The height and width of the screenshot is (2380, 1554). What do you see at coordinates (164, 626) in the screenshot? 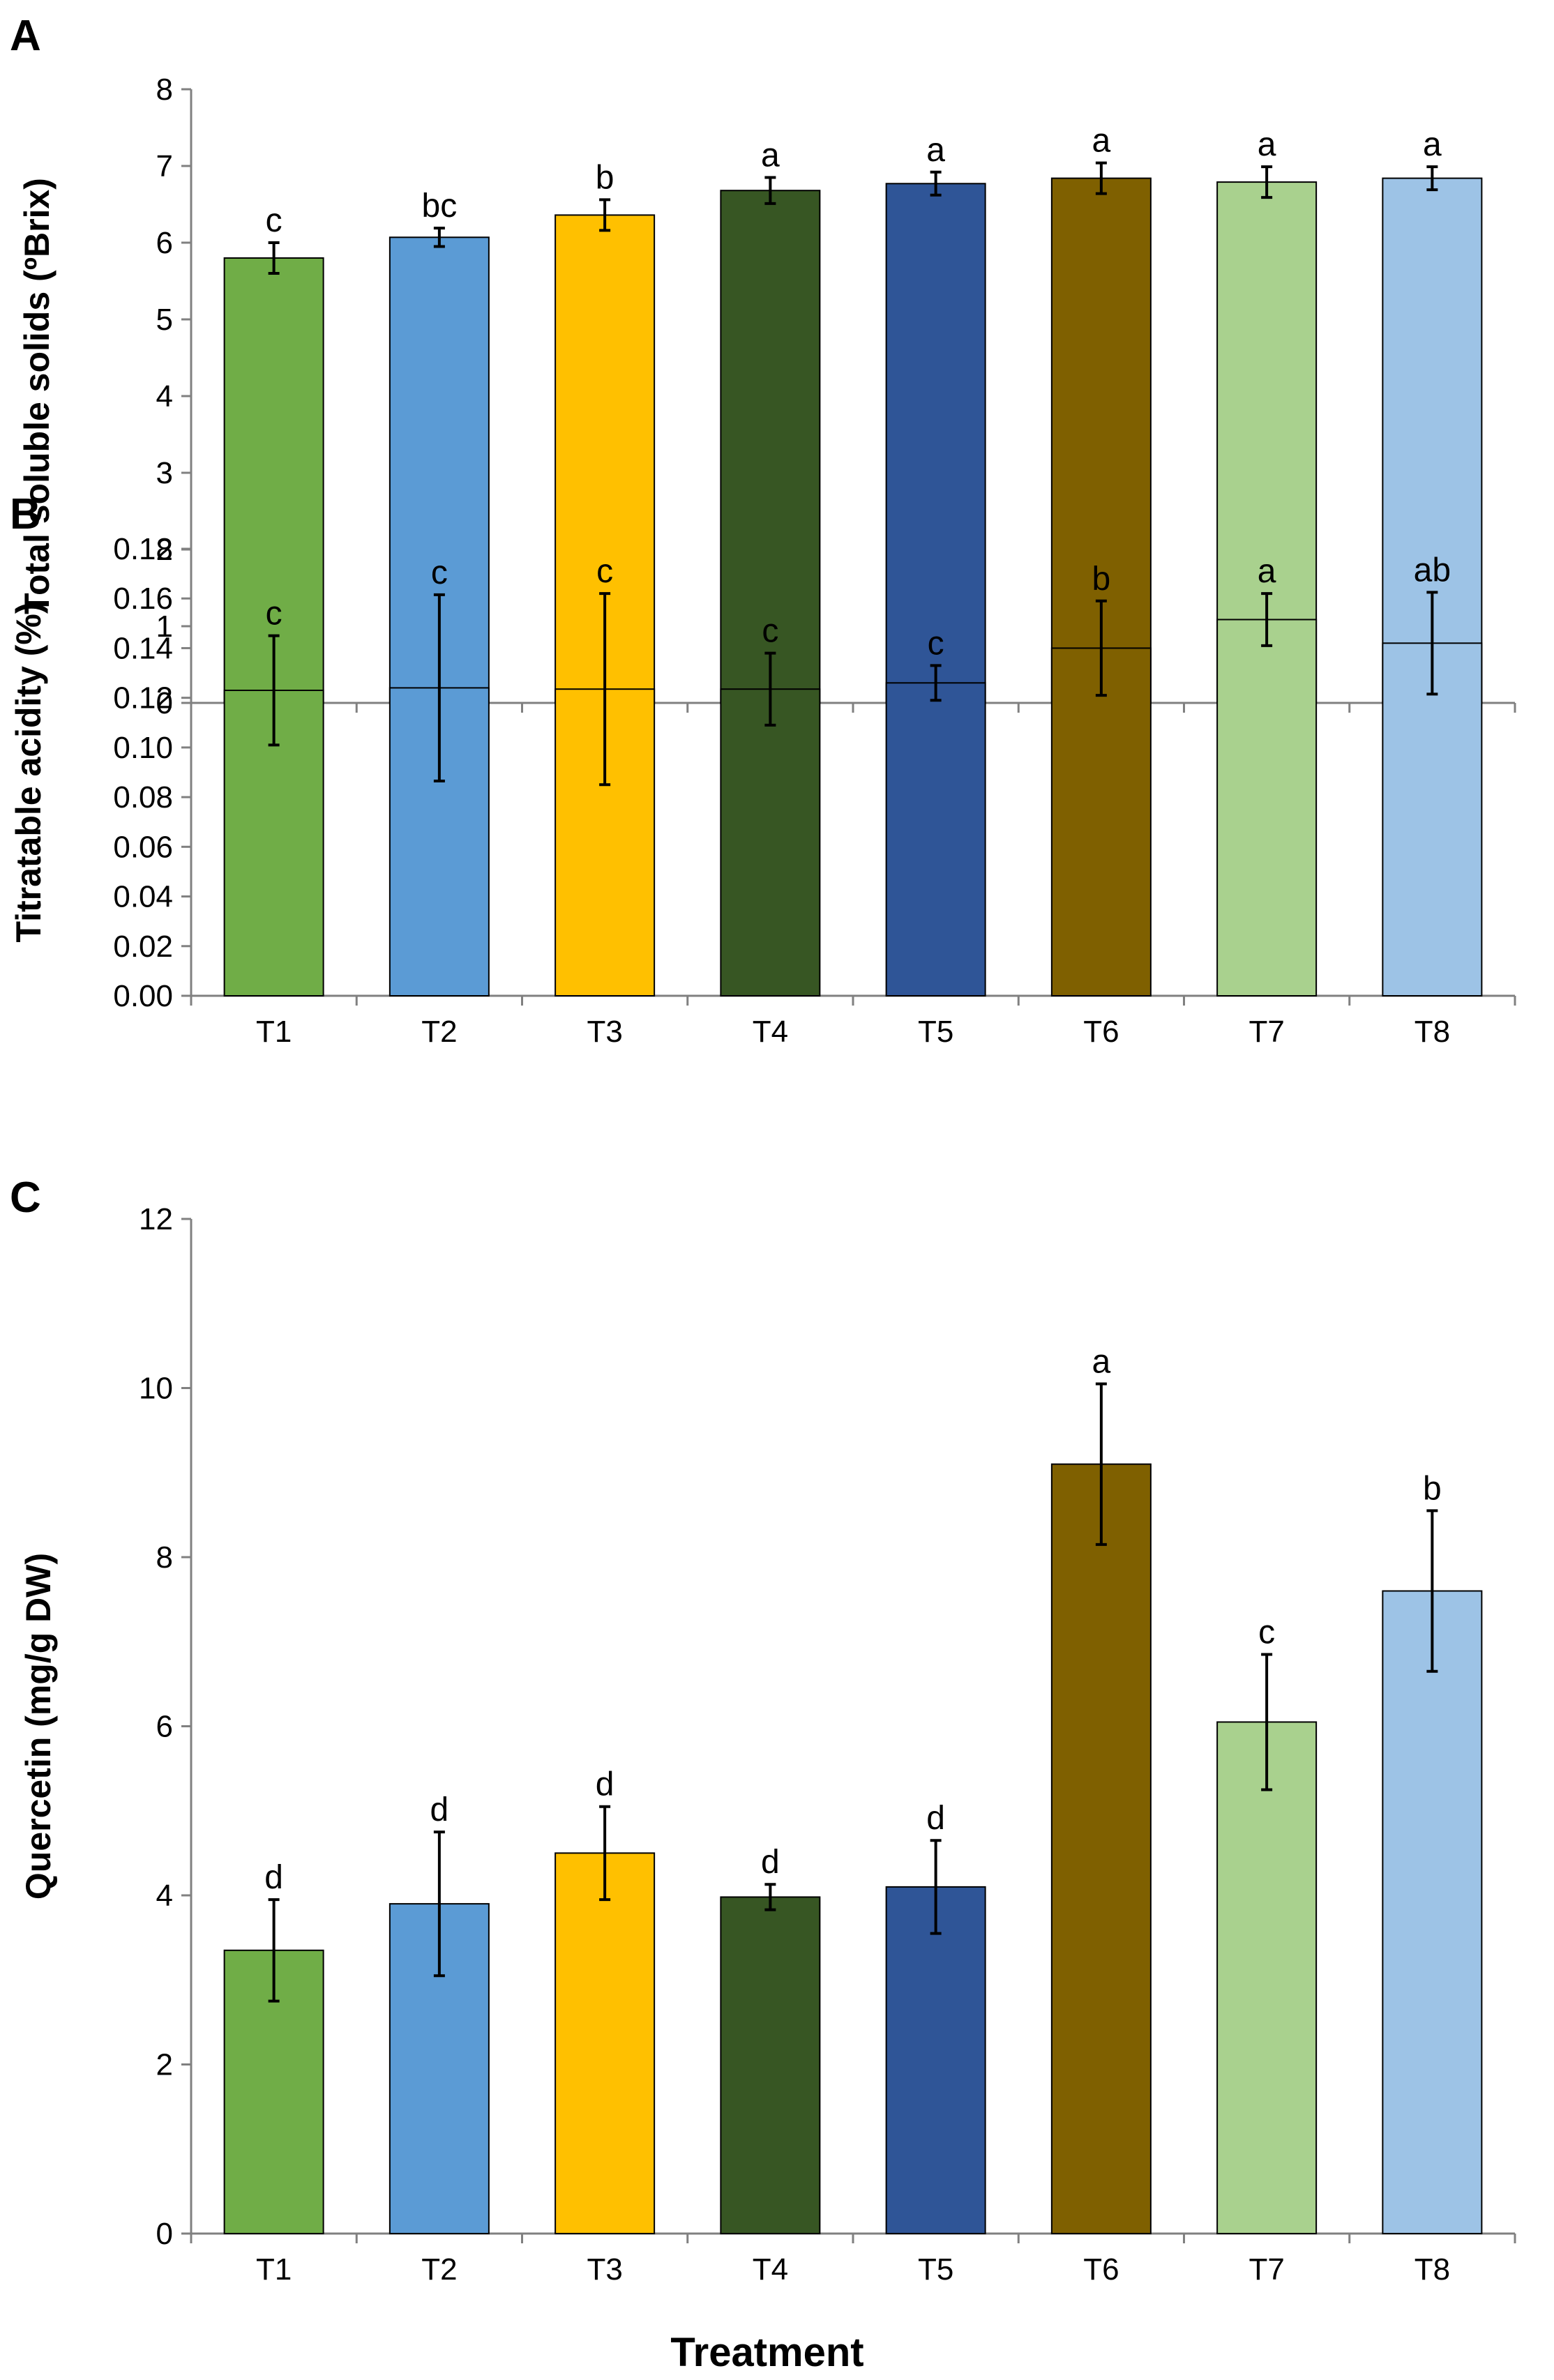
I see `y-tick-label: 1` at bounding box center [164, 626].